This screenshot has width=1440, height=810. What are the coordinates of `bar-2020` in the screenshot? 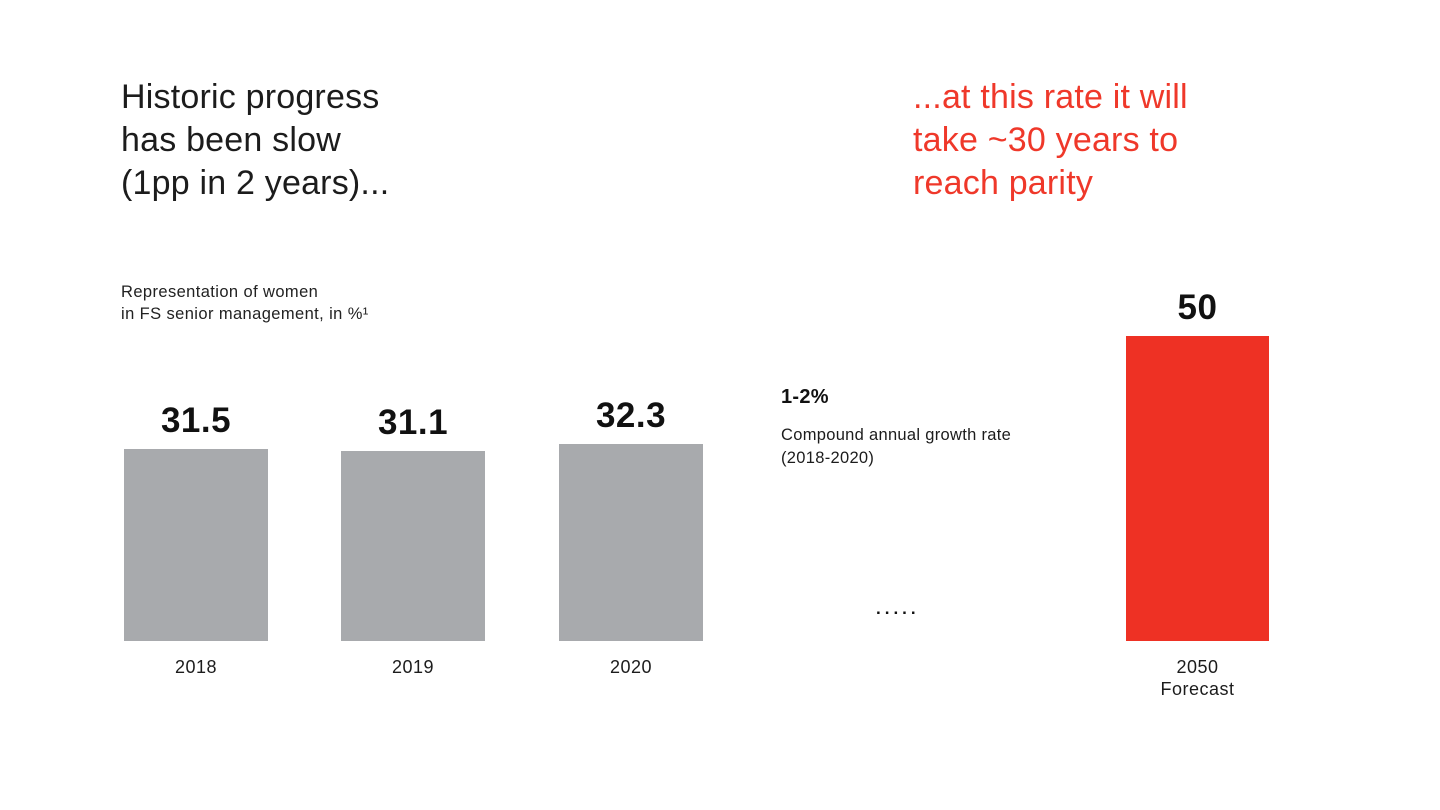 It's located at (631, 542).